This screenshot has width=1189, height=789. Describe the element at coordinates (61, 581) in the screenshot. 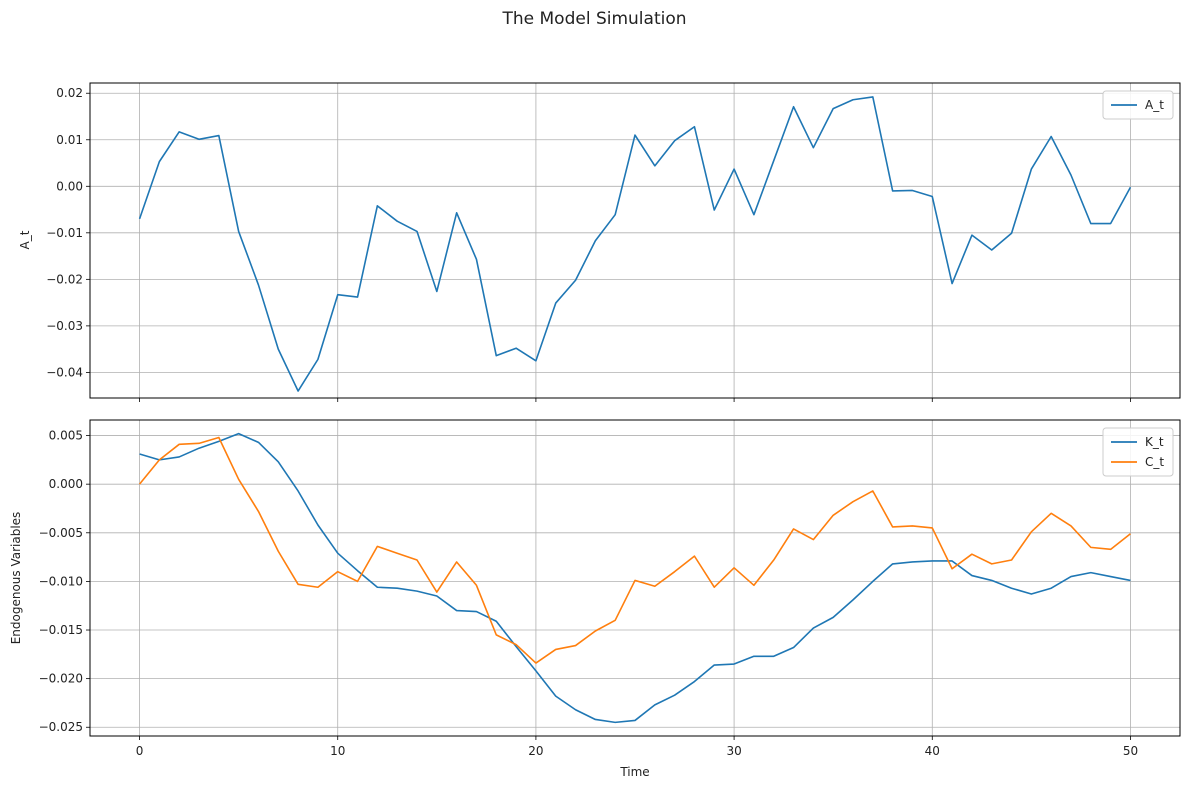

I see `bottom-y-tick-label: −0.010` at that location.